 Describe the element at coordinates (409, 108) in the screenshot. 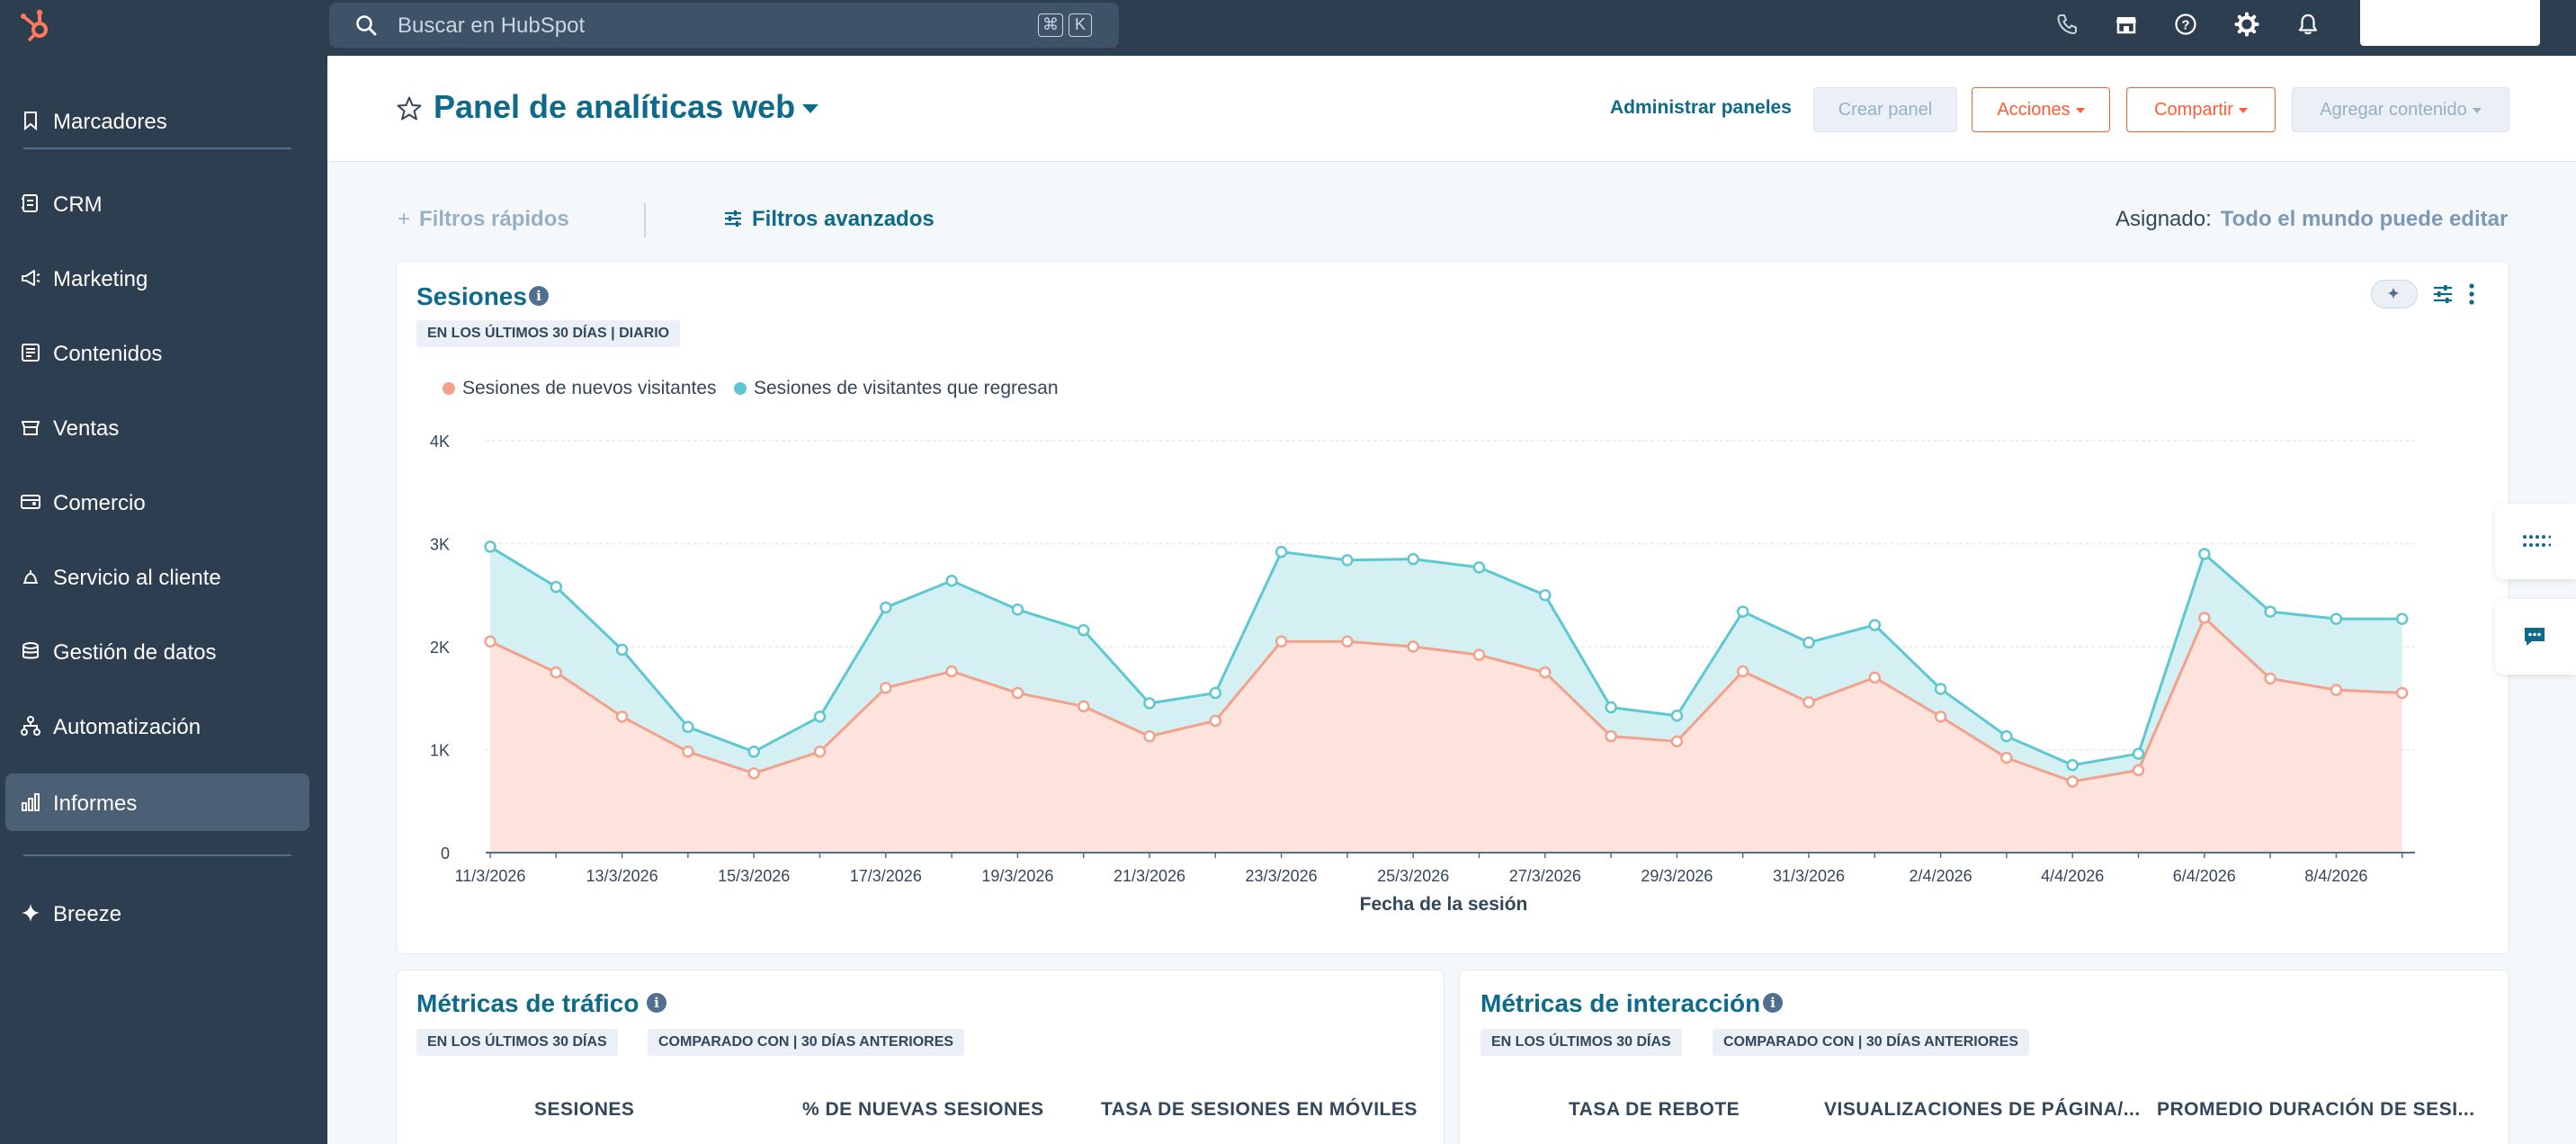

I see `favorite-star-icon` at that location.